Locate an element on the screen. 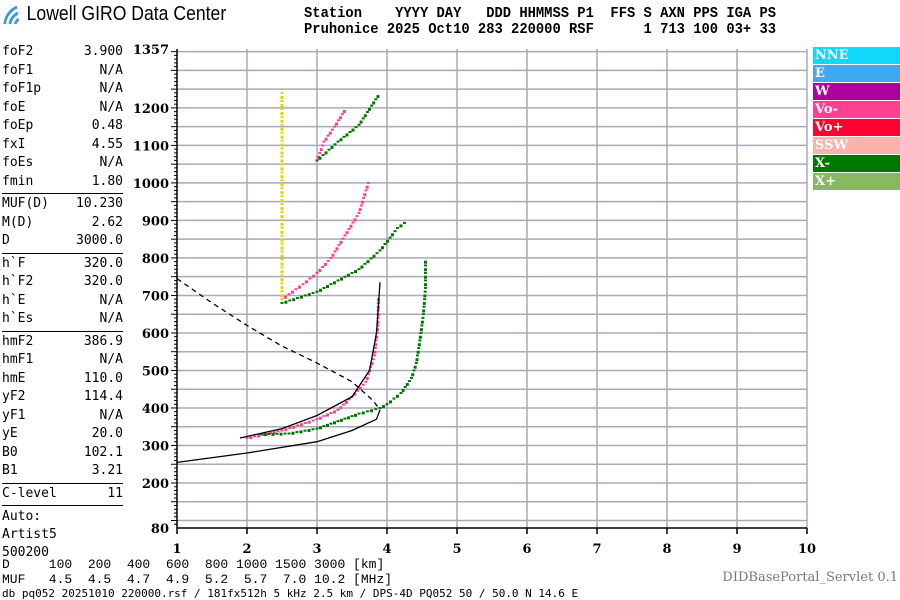  logo-text: Lowell GIRO Data Center is located at coordinates (126, 14).